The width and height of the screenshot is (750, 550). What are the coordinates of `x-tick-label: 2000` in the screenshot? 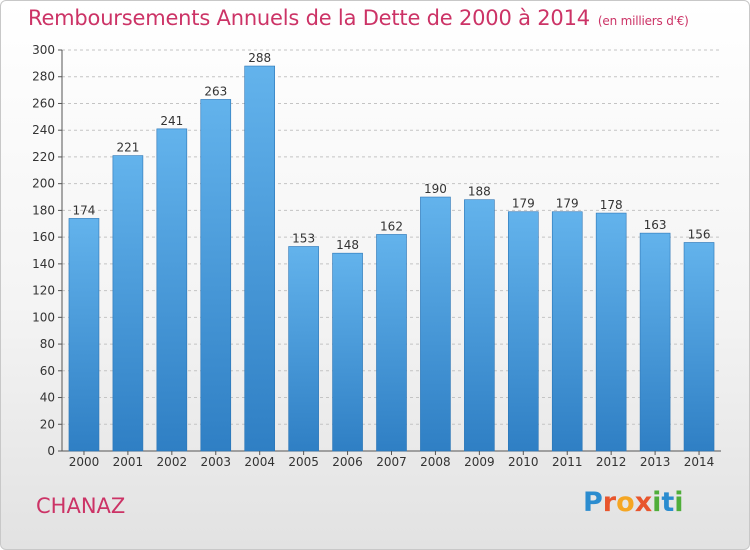 It's located at (84, 462).